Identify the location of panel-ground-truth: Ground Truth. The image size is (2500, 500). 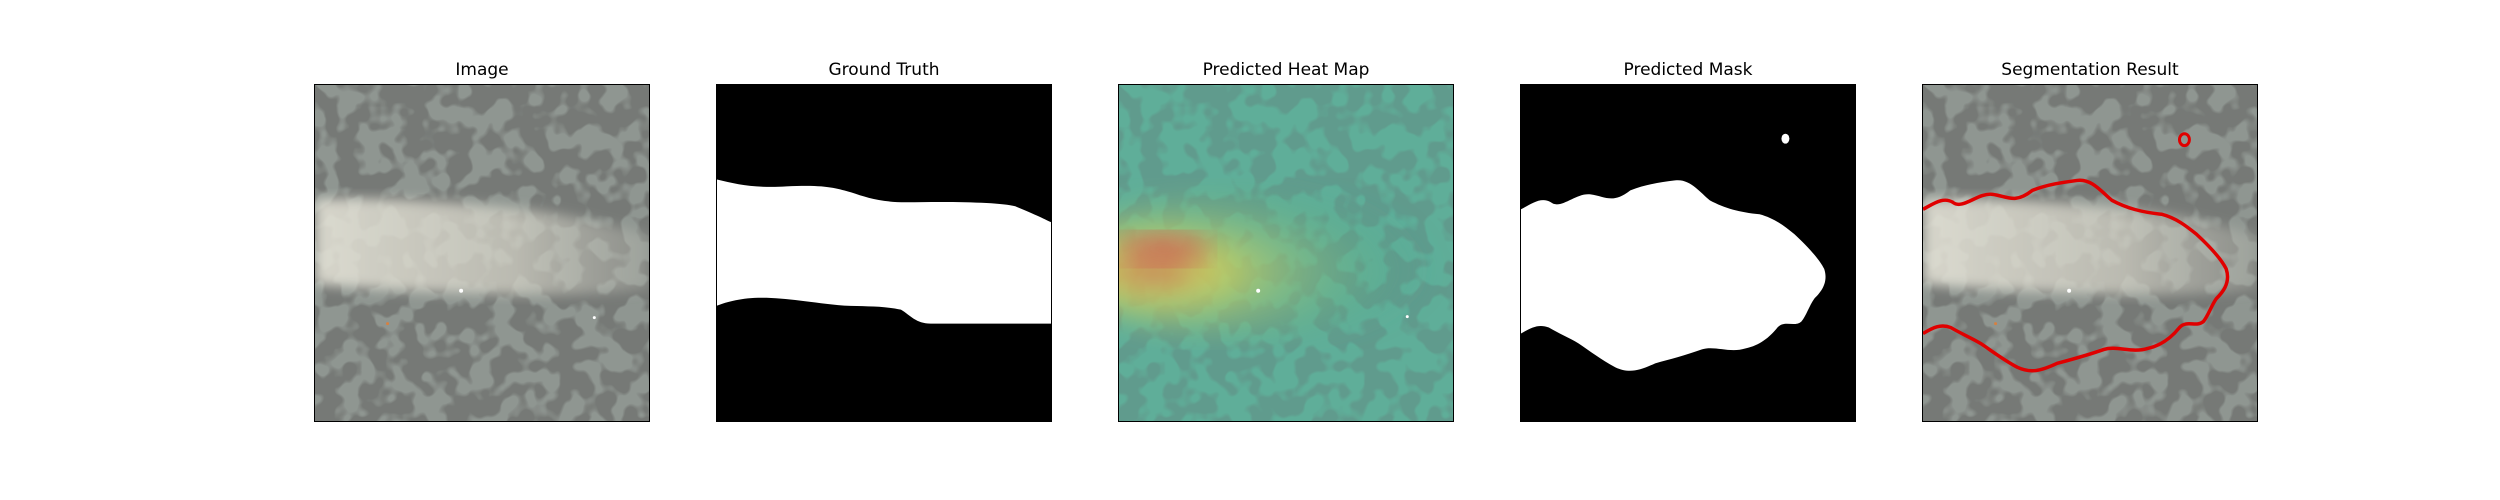
(884, 250).